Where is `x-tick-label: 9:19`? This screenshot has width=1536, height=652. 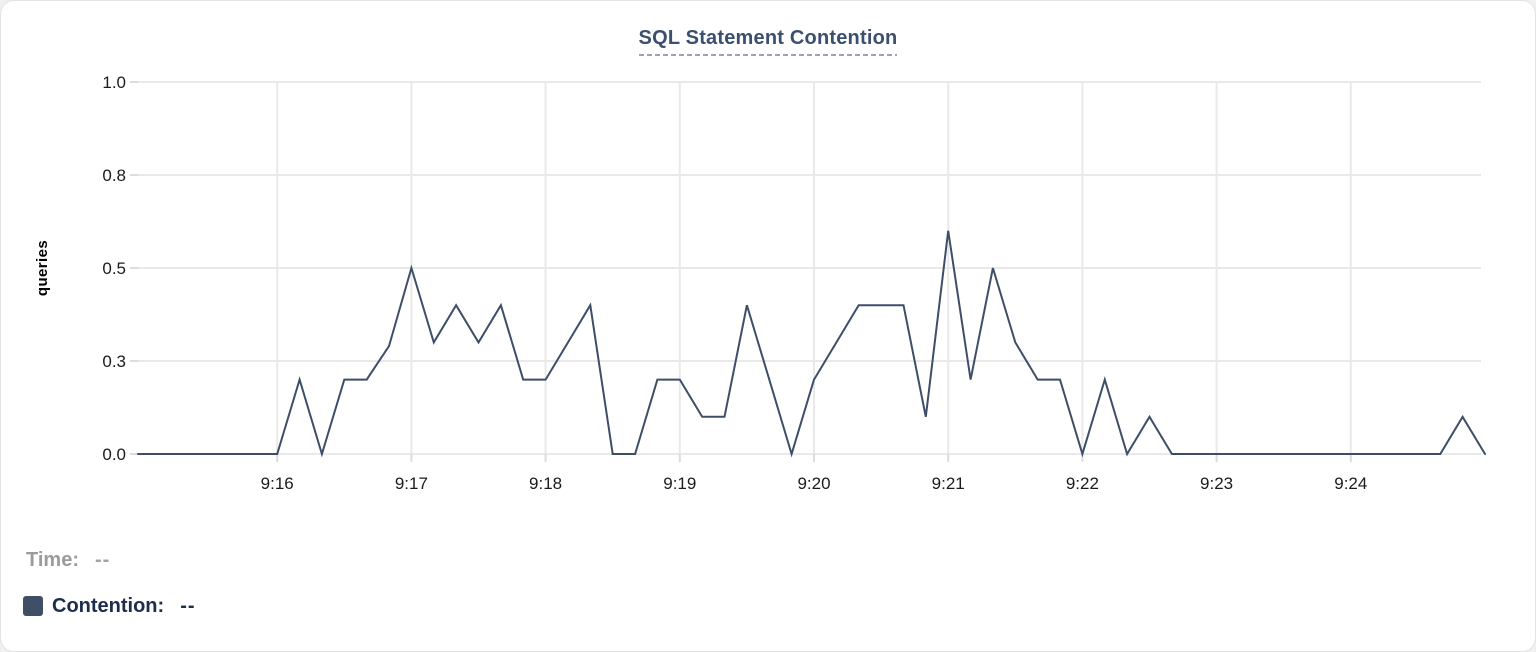
x-tick-label: 9:19 is located at coordinates (679, 483).